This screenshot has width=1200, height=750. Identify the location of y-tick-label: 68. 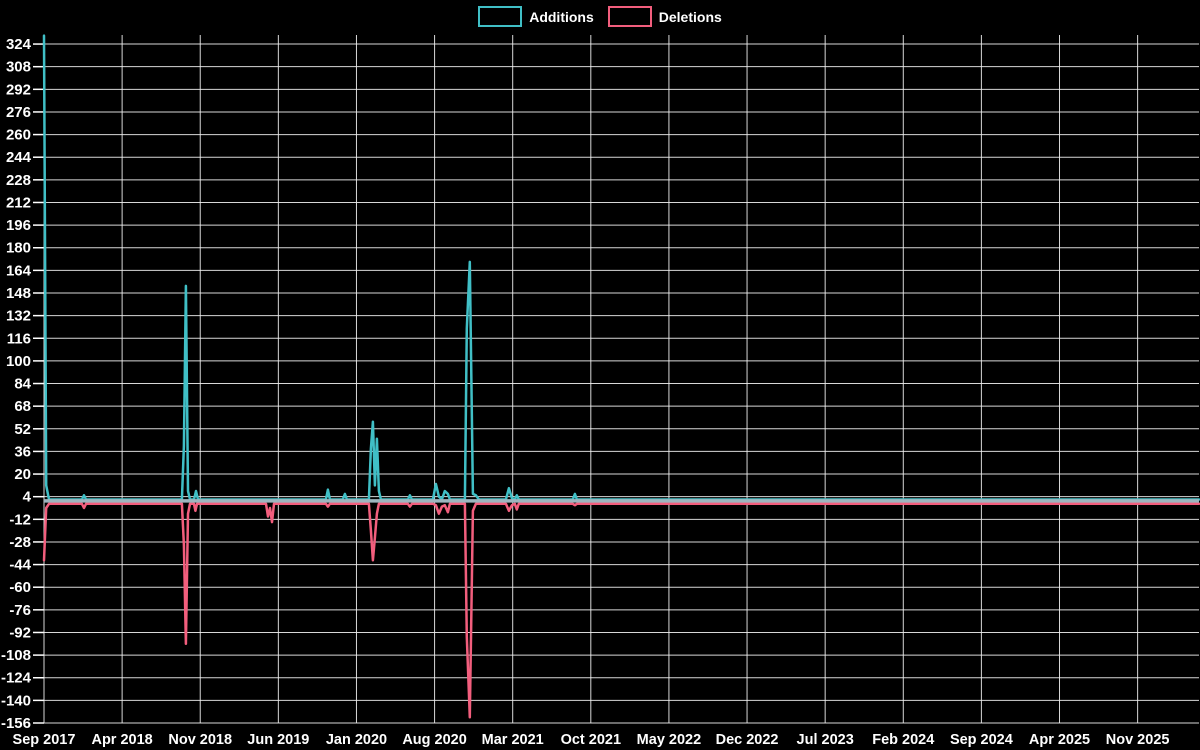
(22, 406).